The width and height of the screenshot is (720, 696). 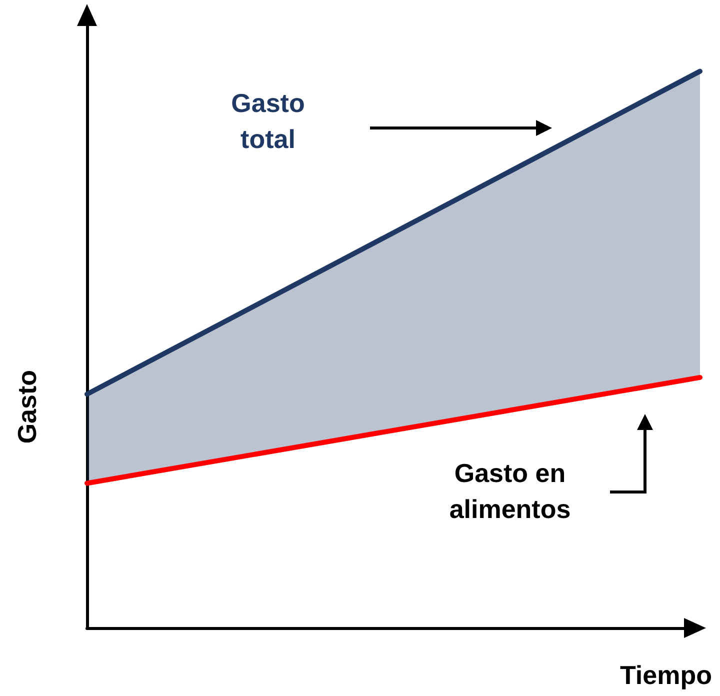 I want to click on y-axis-title: Gasto, so click(x=27, y=407).